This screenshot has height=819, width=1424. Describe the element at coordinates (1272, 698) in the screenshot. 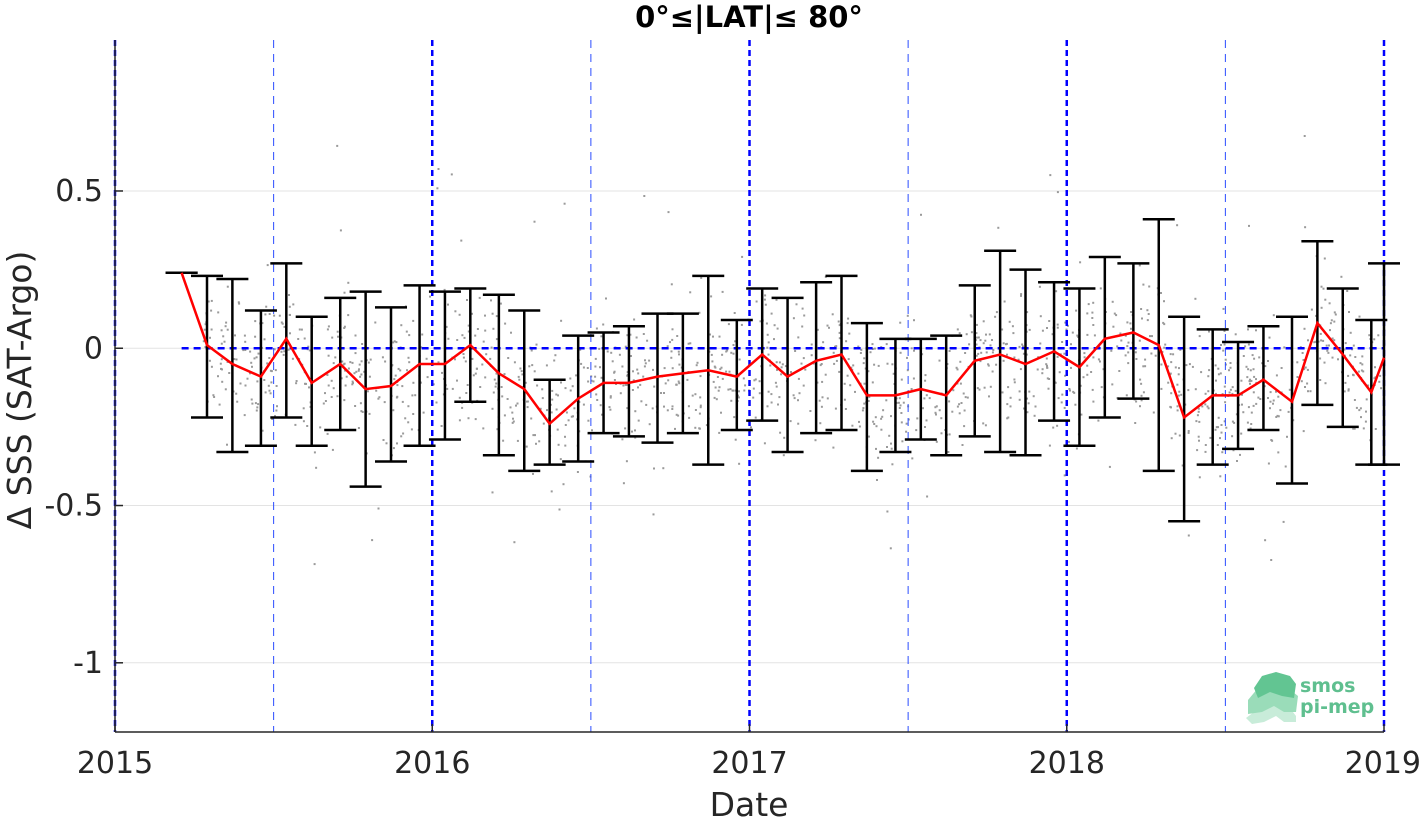

I see `logo-icon` at that location.